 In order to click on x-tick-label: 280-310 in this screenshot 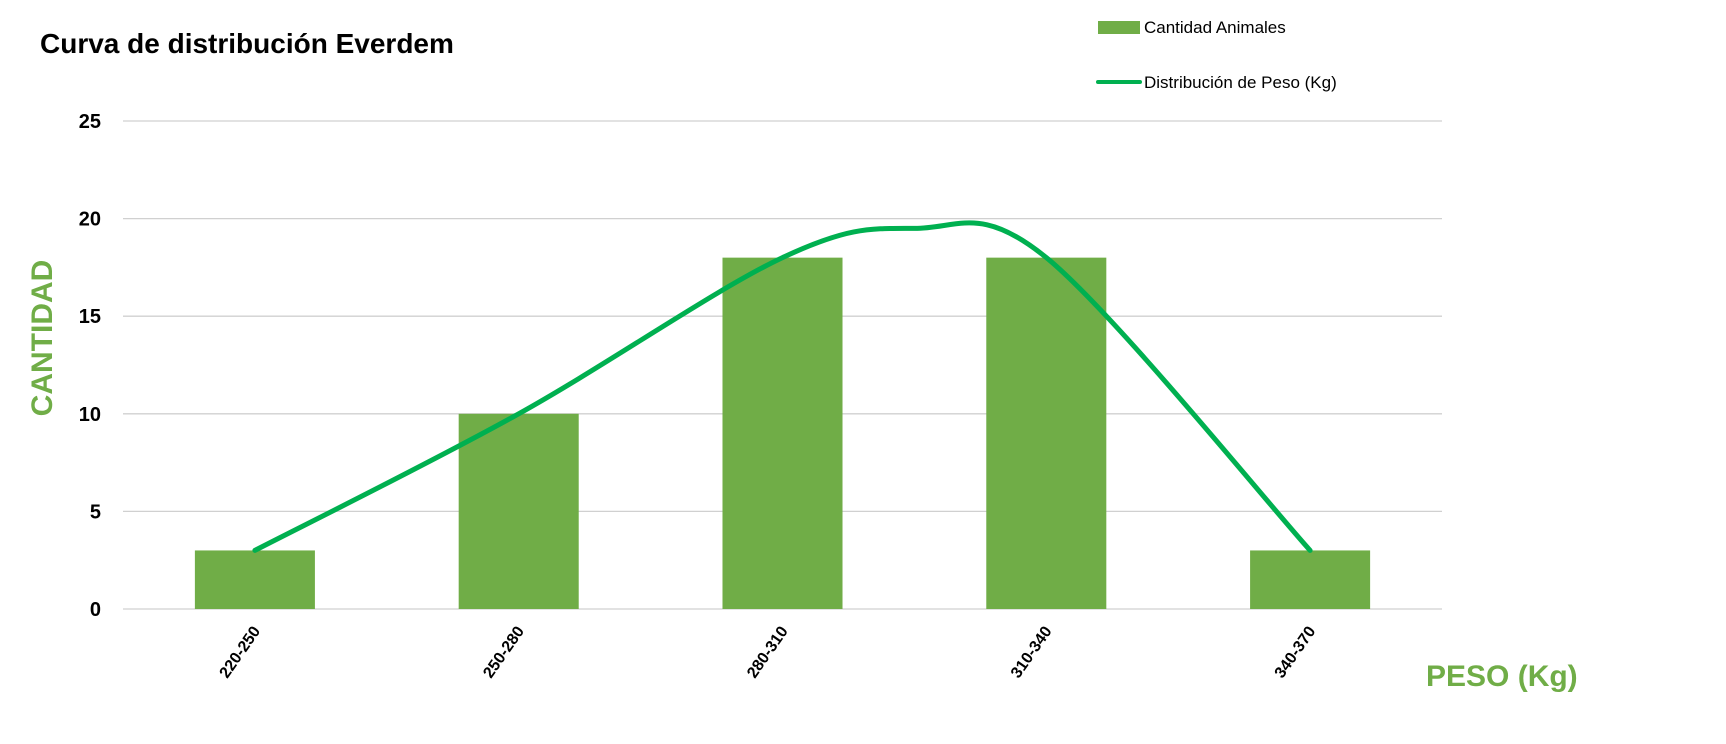, I will do `click(768, 652)`.